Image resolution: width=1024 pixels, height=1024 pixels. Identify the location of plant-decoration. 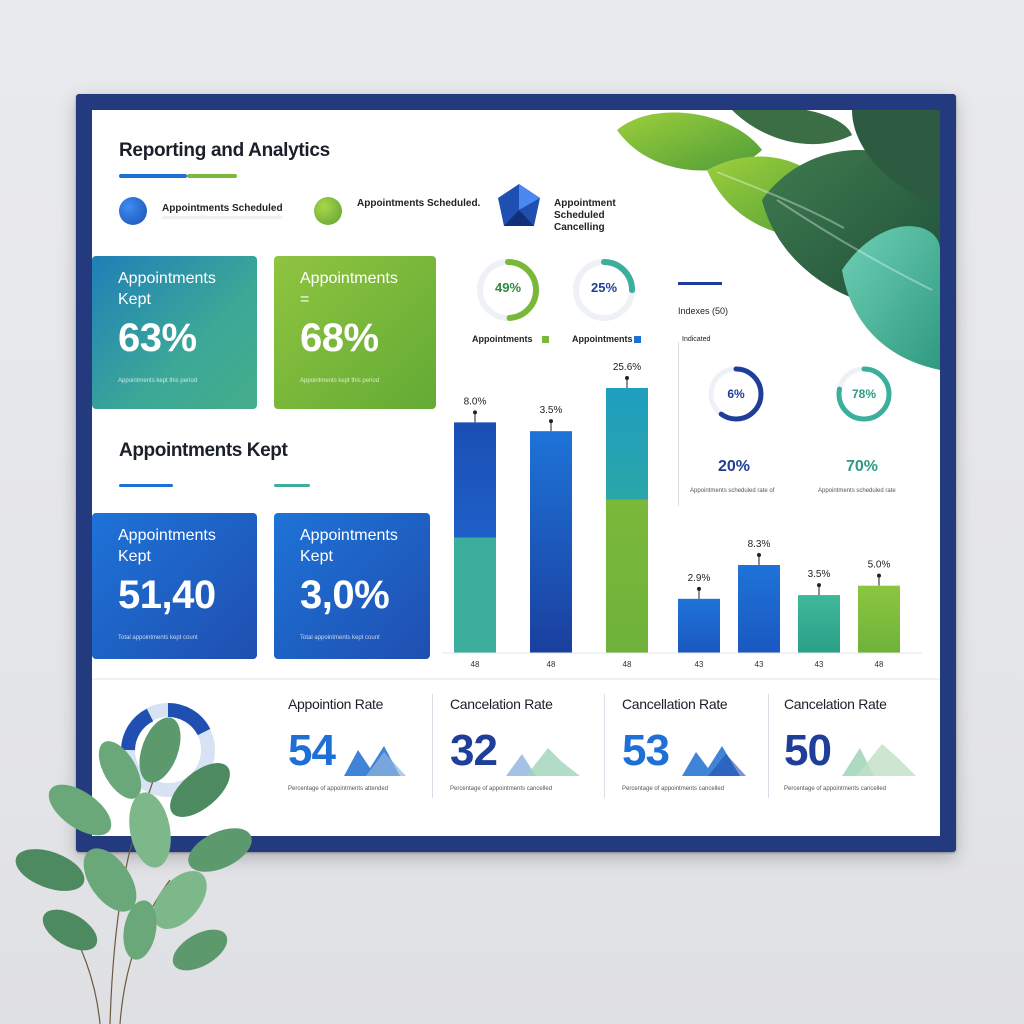
(133, 870).